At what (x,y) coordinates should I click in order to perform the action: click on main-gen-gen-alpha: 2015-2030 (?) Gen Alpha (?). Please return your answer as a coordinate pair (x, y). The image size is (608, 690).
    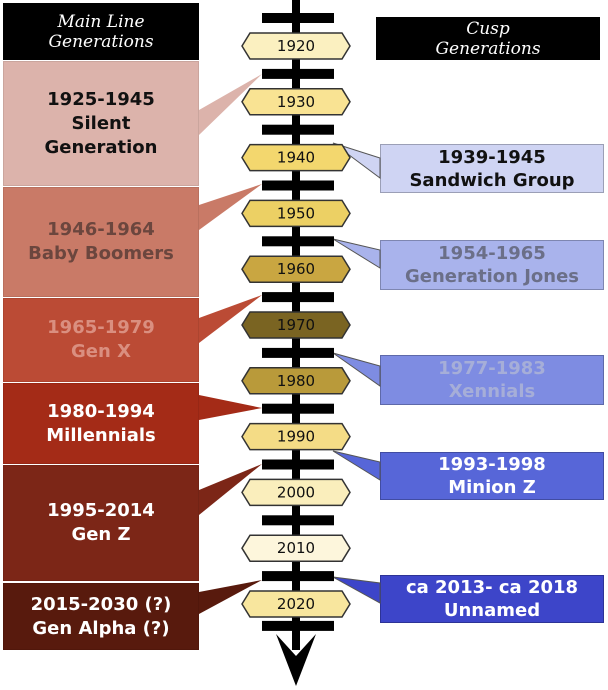
    Looking at the image, I should click on (101, 616).